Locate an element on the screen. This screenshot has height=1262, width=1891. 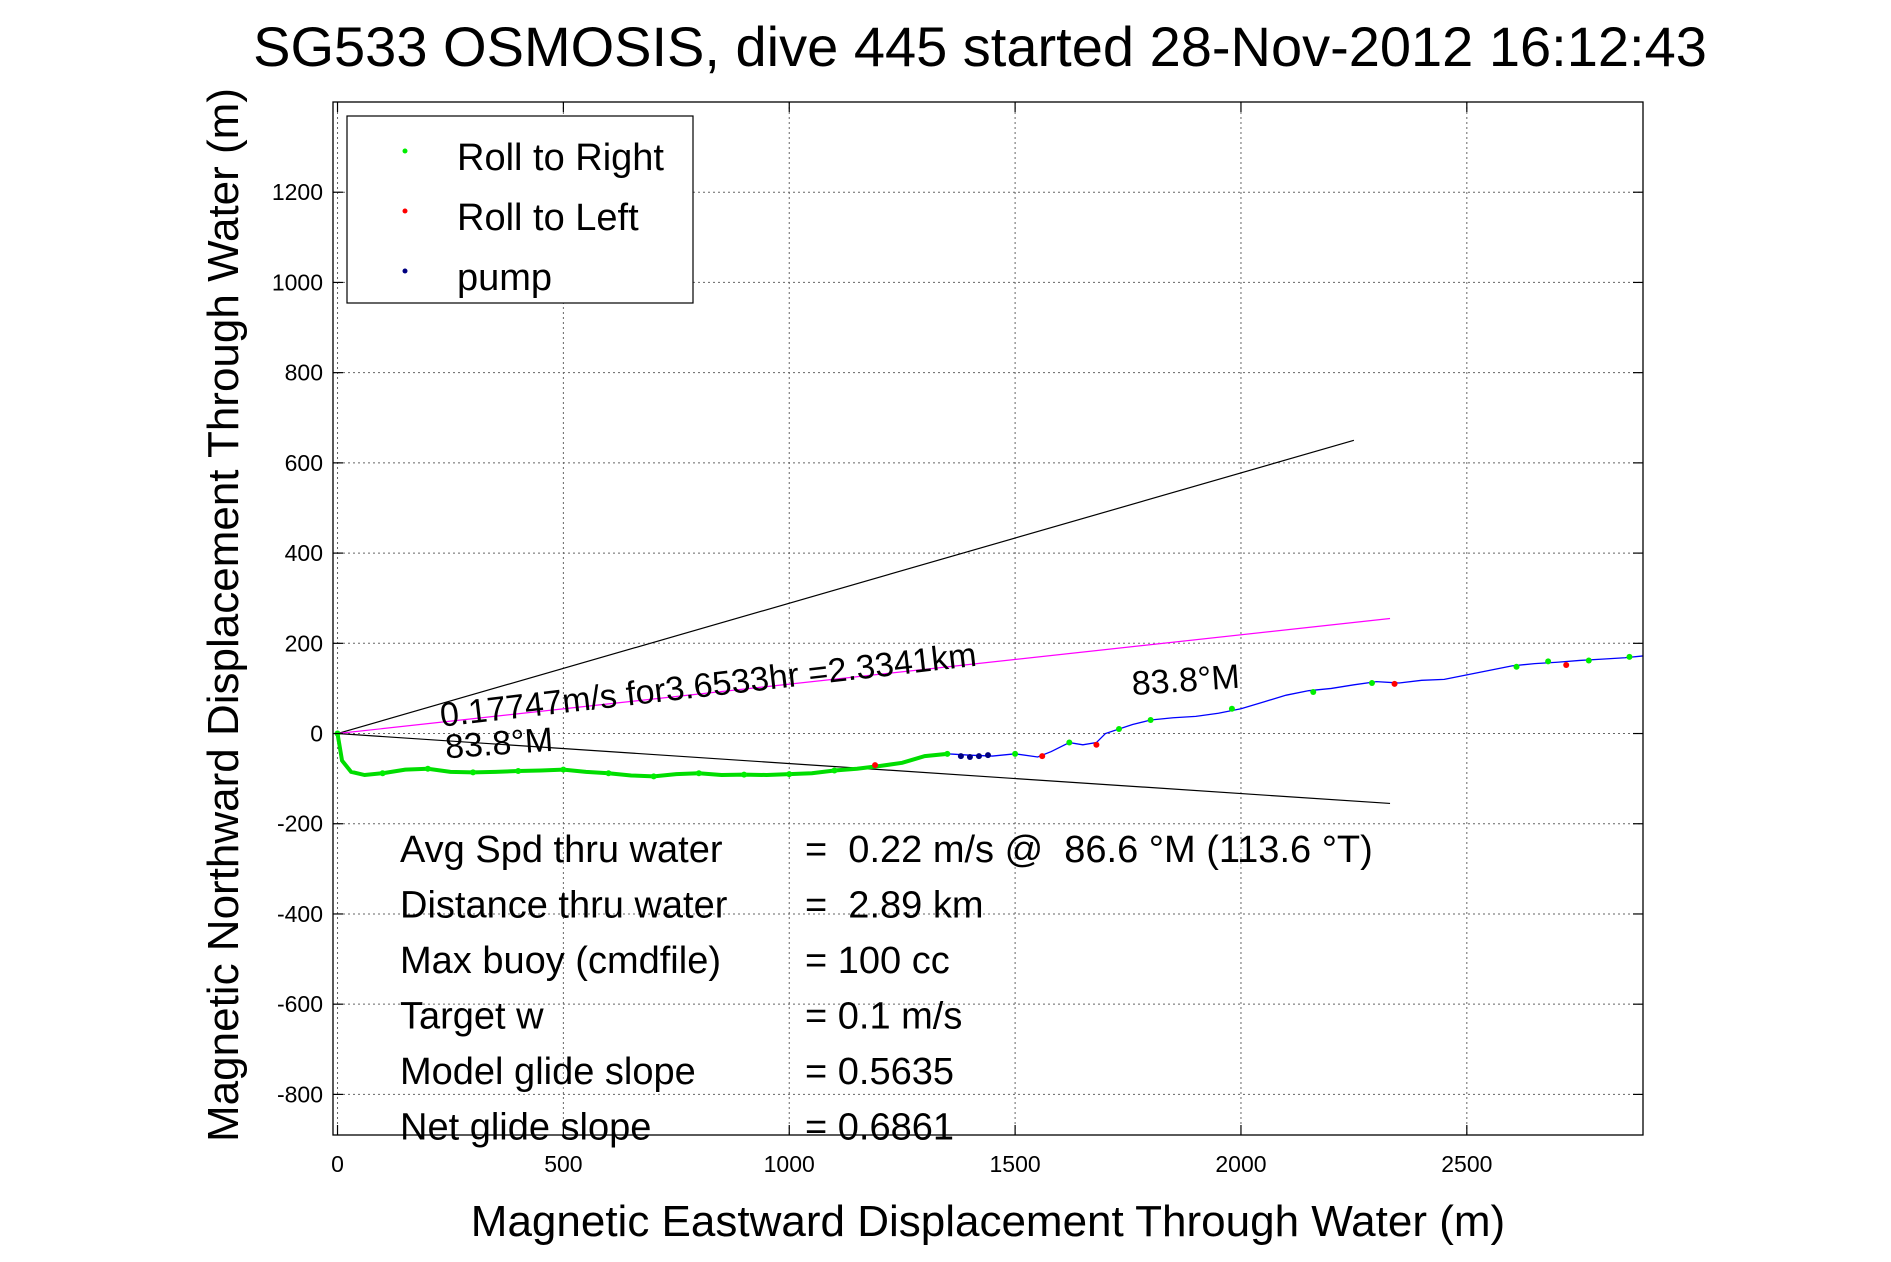
stats-value: = 100 cc is located at coordinates (877, 961).